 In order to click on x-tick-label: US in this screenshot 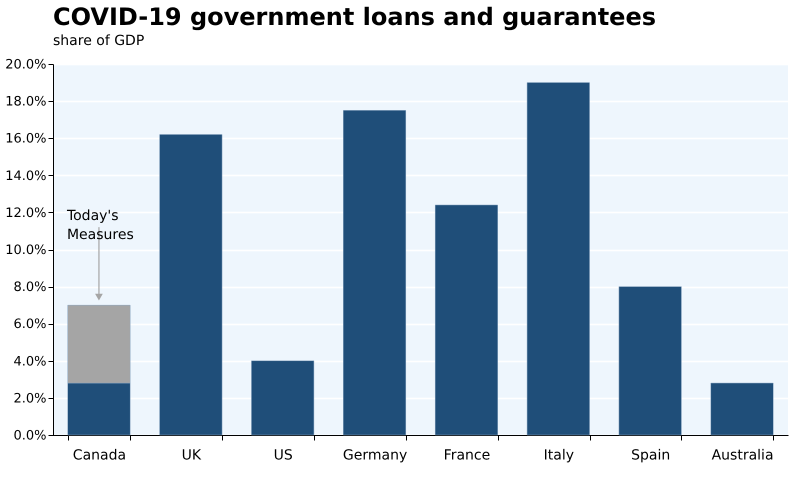, I will do `click(283, 456)`.